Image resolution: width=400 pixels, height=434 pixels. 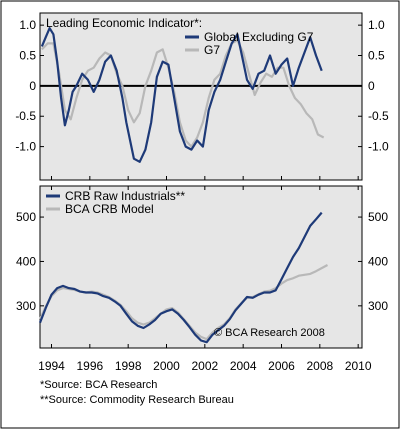 What do you see at coordinates (281, 366) in the screenshot?
I see `x-tick-label: 2006` at bounding box center [281, 366].